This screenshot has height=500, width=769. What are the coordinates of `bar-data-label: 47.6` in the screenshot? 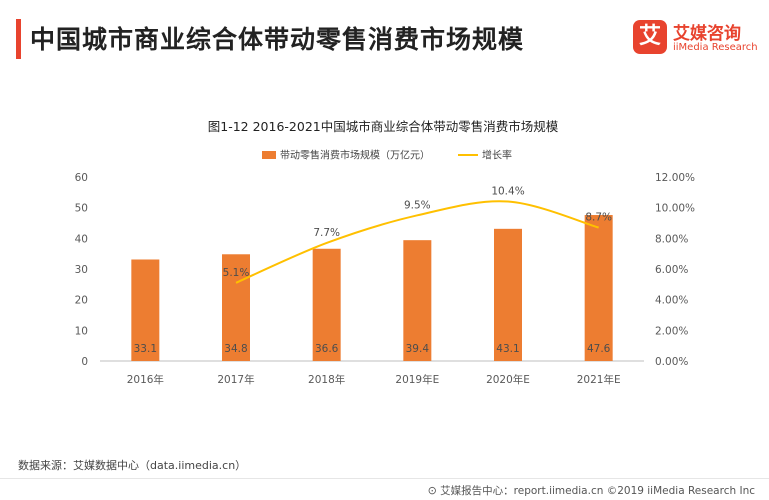 It's located at (599, 349).